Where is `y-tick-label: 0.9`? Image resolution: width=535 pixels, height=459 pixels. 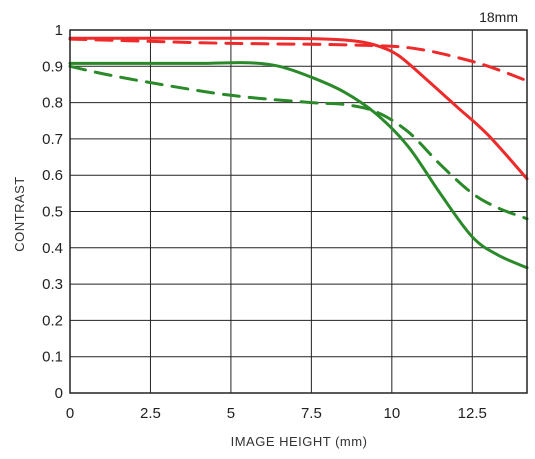 y-tick-label: 0.9 is located at coordinates (52, 66).